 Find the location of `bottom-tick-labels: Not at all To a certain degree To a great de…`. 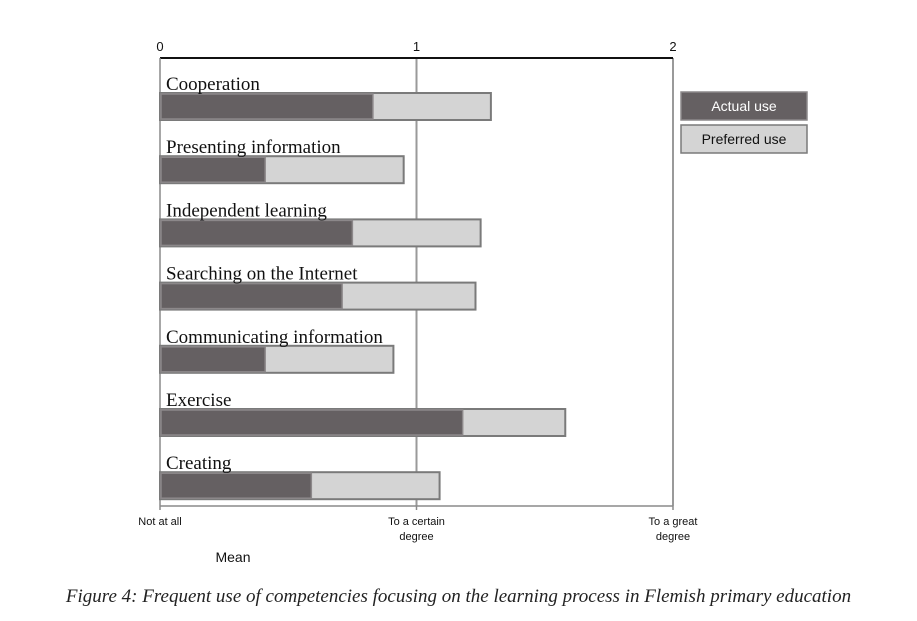

bottom-tick-labels: Not at all To a certain degree To a great de… is located at coordinates (417, 529).